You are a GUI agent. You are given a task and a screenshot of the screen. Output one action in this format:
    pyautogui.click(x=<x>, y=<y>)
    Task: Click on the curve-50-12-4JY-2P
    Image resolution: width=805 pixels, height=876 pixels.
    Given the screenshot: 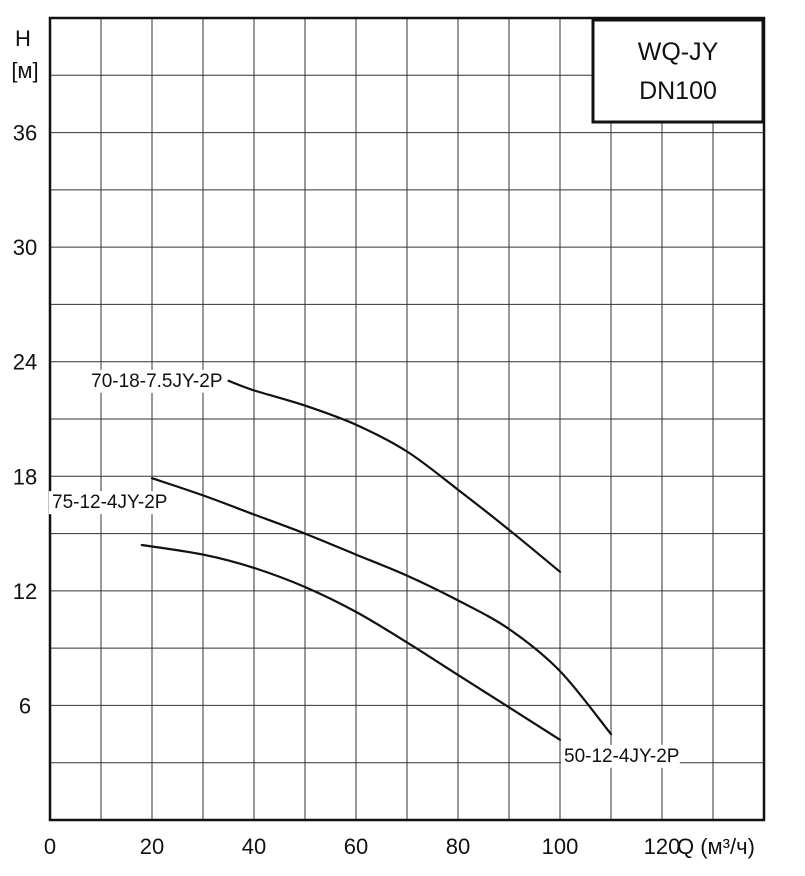 What is the action you would take?
    pyautogui.click(x=351, y=642)
    